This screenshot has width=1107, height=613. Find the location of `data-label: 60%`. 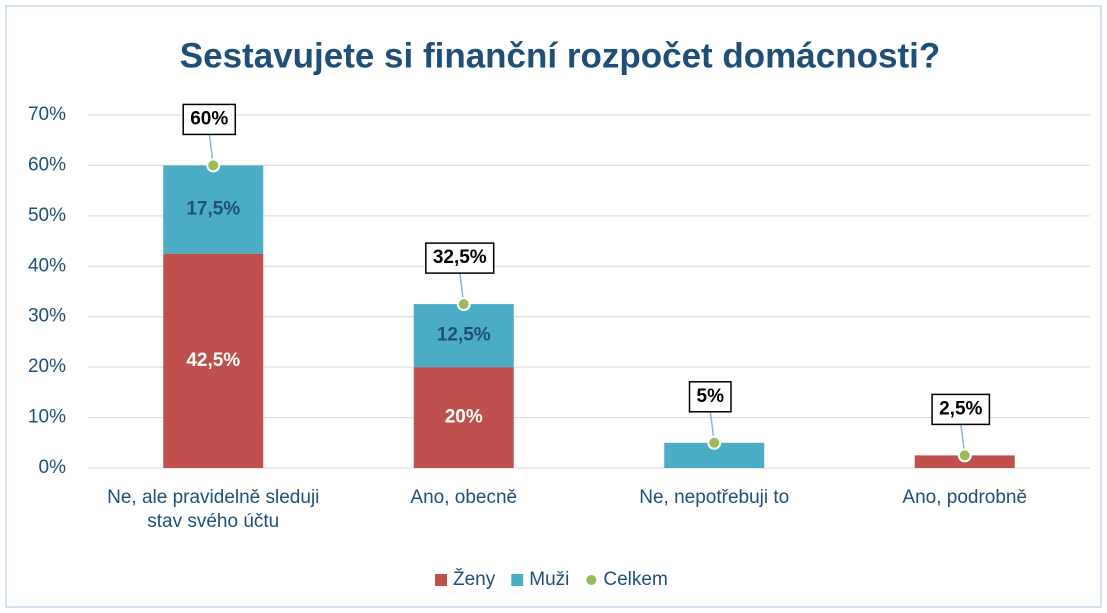

data-label: 60% is located at coordinates (209, 118).